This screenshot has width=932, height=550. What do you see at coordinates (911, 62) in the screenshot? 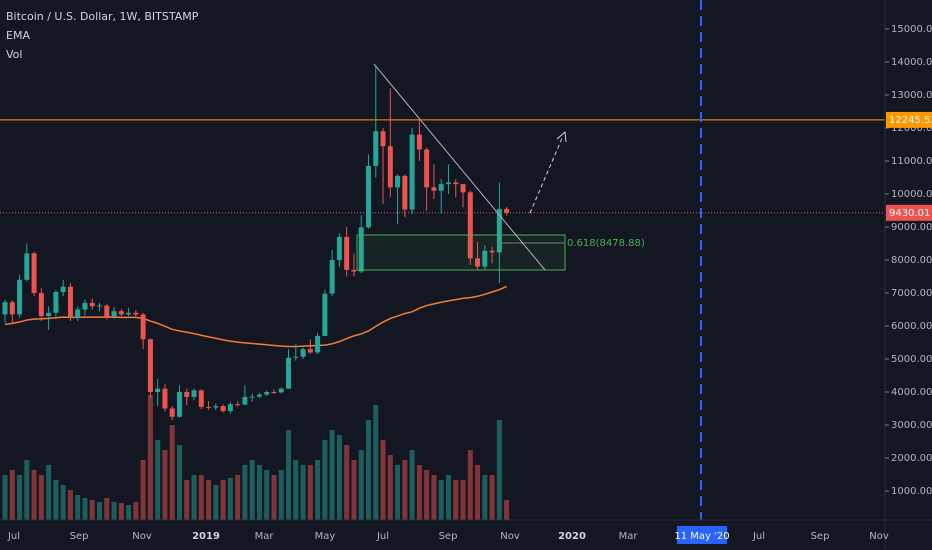
I see `y-tick-label: 14000.00` at bounding box center [911, 62].